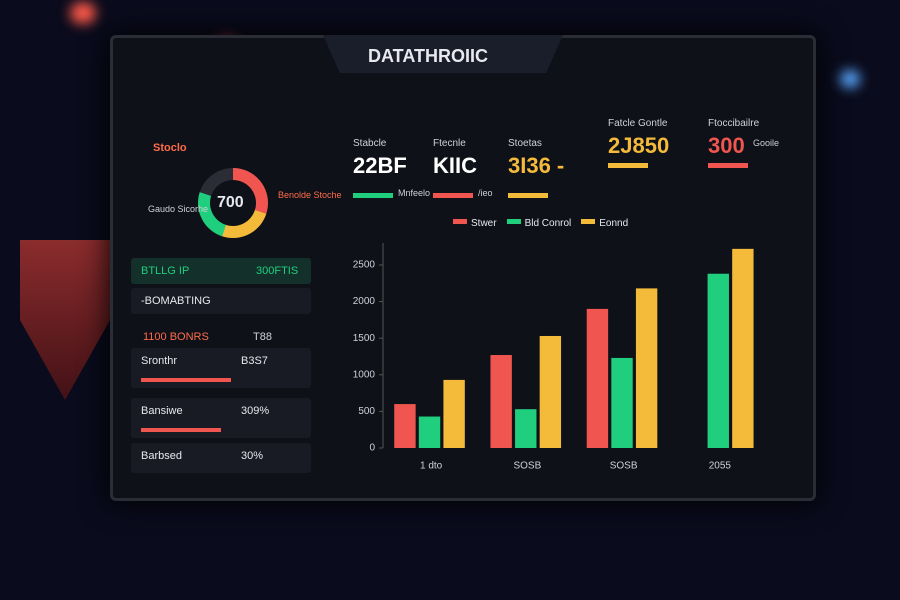 The image size is (900, 600). What do you see at coordinates (380, 165) in the screenshot?
I see `kpi-value: 22BF` at bounding box center [380, 165].